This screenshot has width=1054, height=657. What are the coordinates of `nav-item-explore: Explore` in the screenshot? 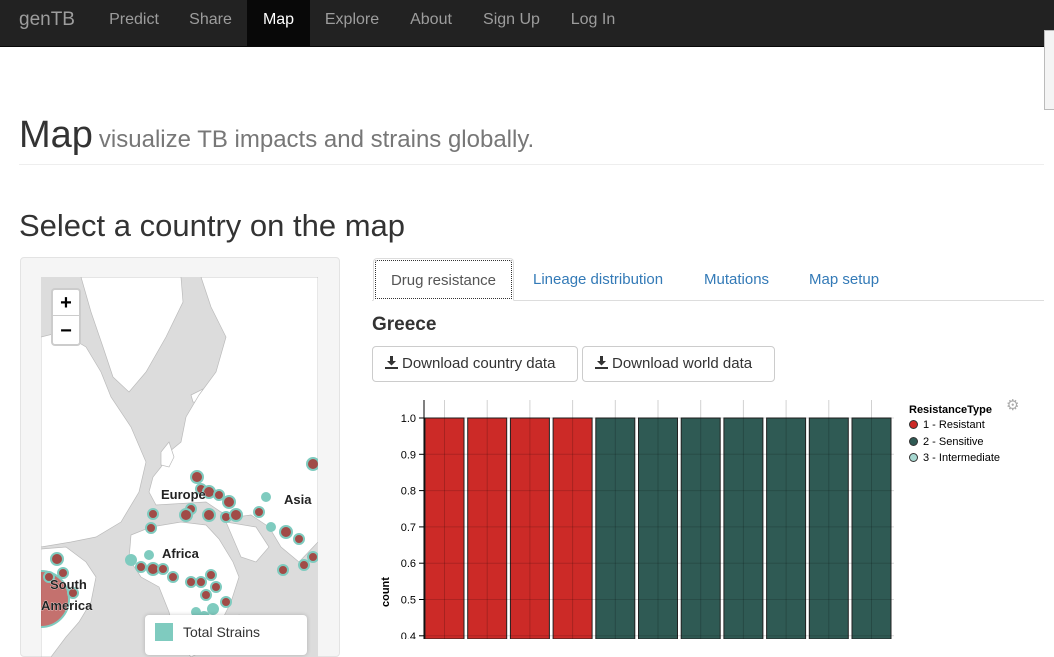 It's located at (352, 19).